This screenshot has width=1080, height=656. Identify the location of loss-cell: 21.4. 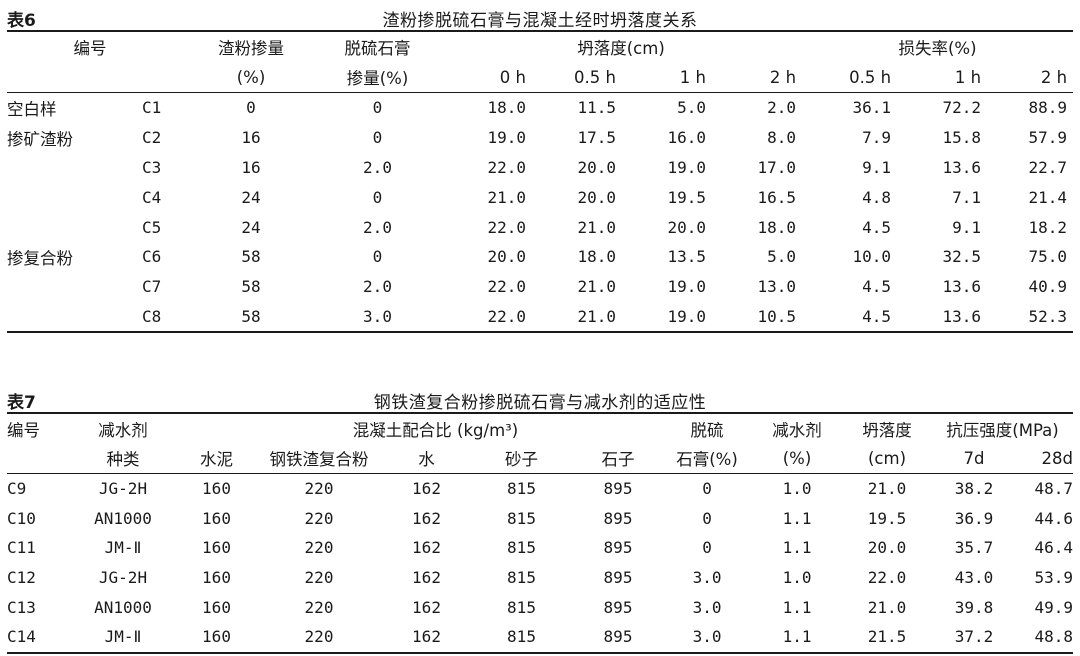
(1048, 197).